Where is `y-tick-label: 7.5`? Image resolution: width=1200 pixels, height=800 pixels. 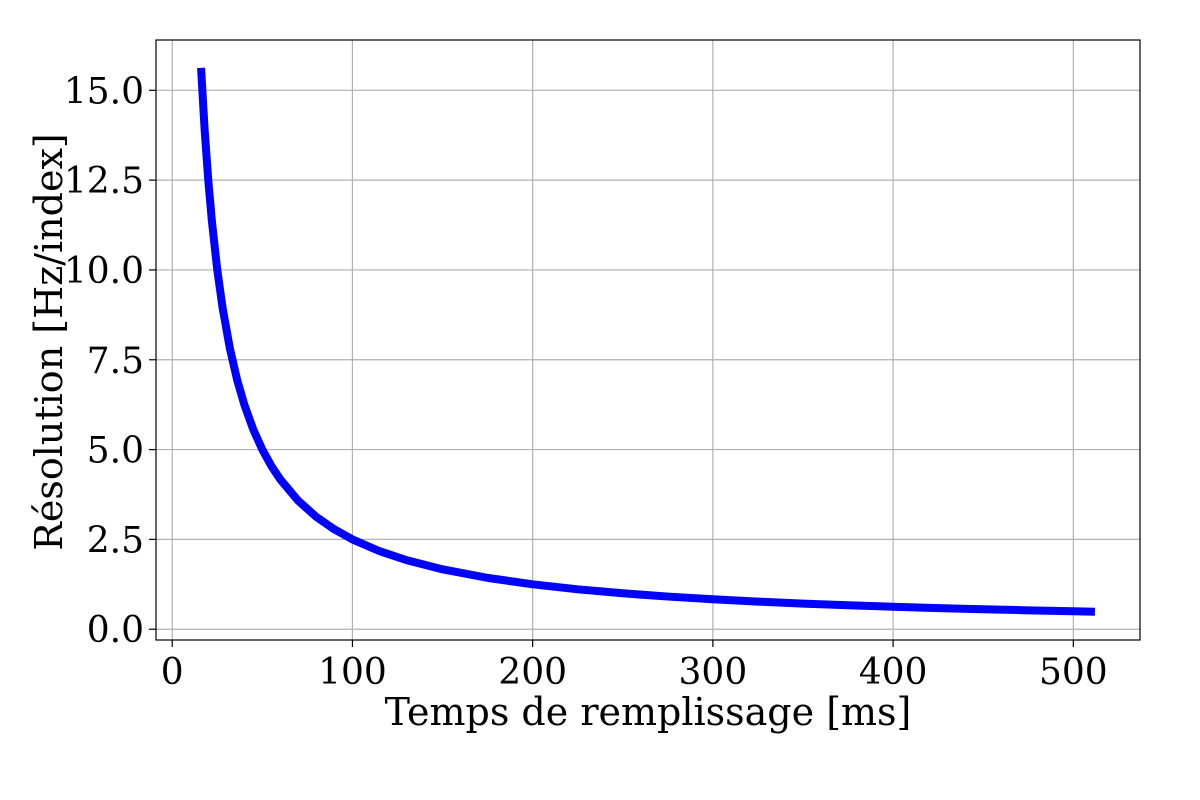 y-tick-label: 7.5 is located at coordinates (115, 361).